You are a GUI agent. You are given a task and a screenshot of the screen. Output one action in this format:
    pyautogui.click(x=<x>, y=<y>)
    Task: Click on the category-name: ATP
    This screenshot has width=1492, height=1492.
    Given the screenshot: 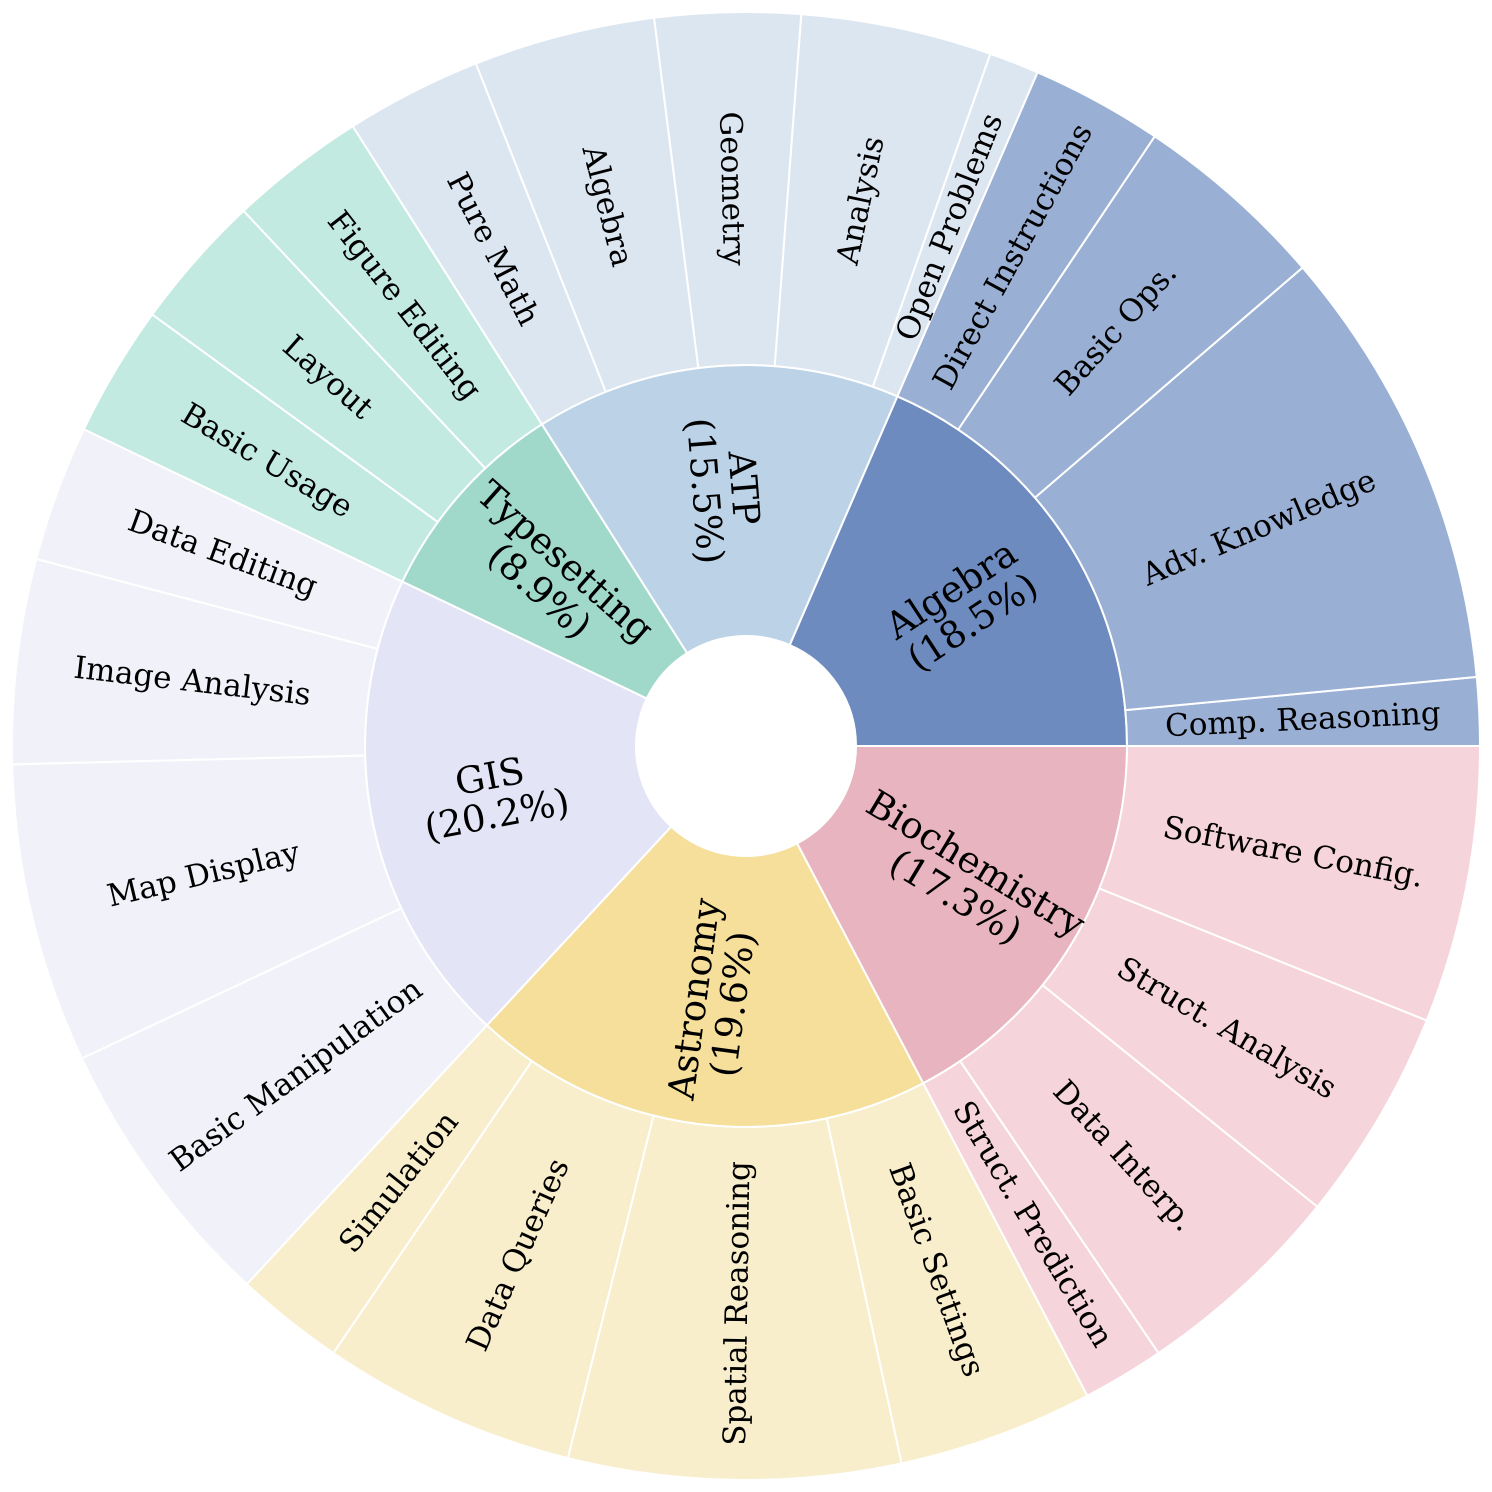 What is the action you would take?
    pyautogui.click(x=743, y=487)
    